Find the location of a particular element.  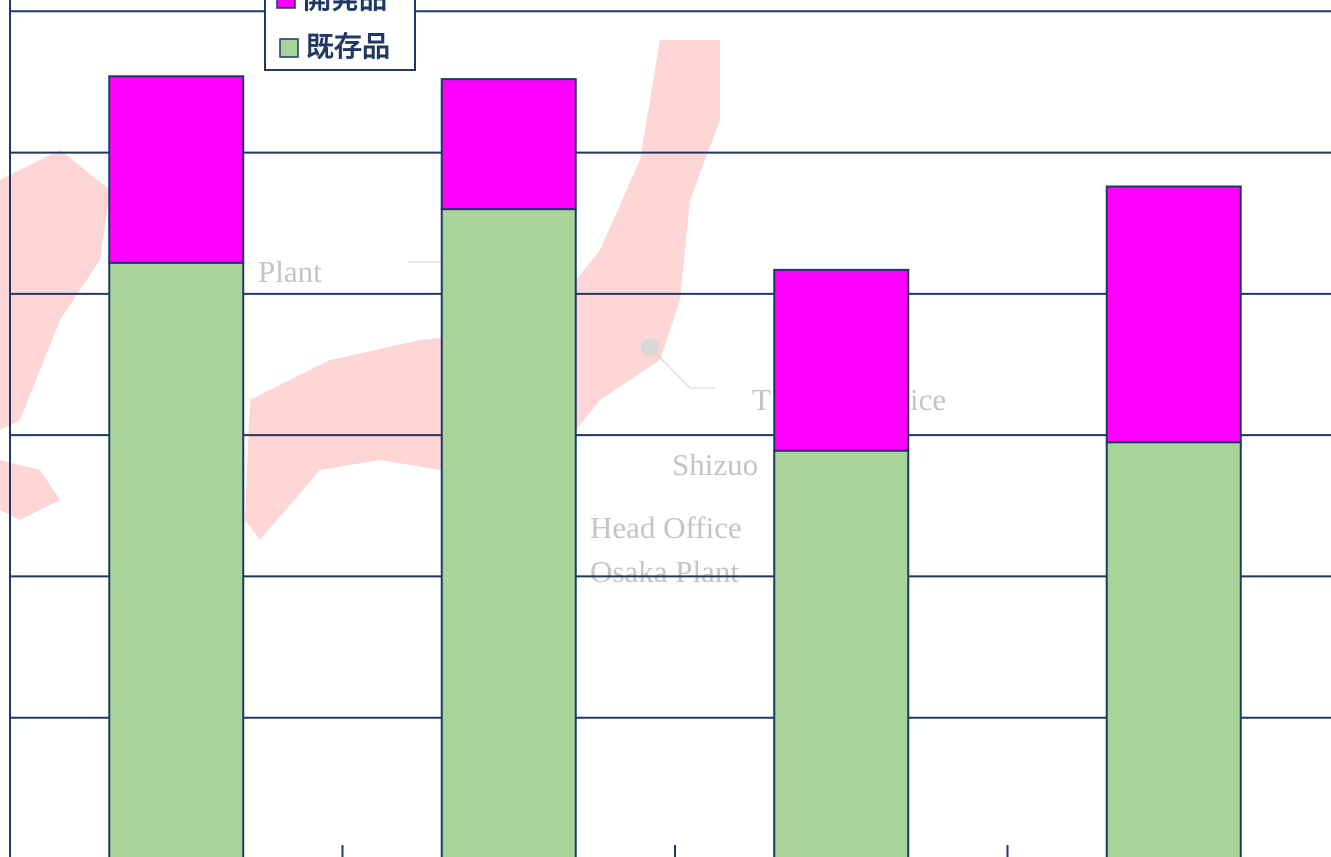

watermark-text: Plant is located at coordinates (290, 271).